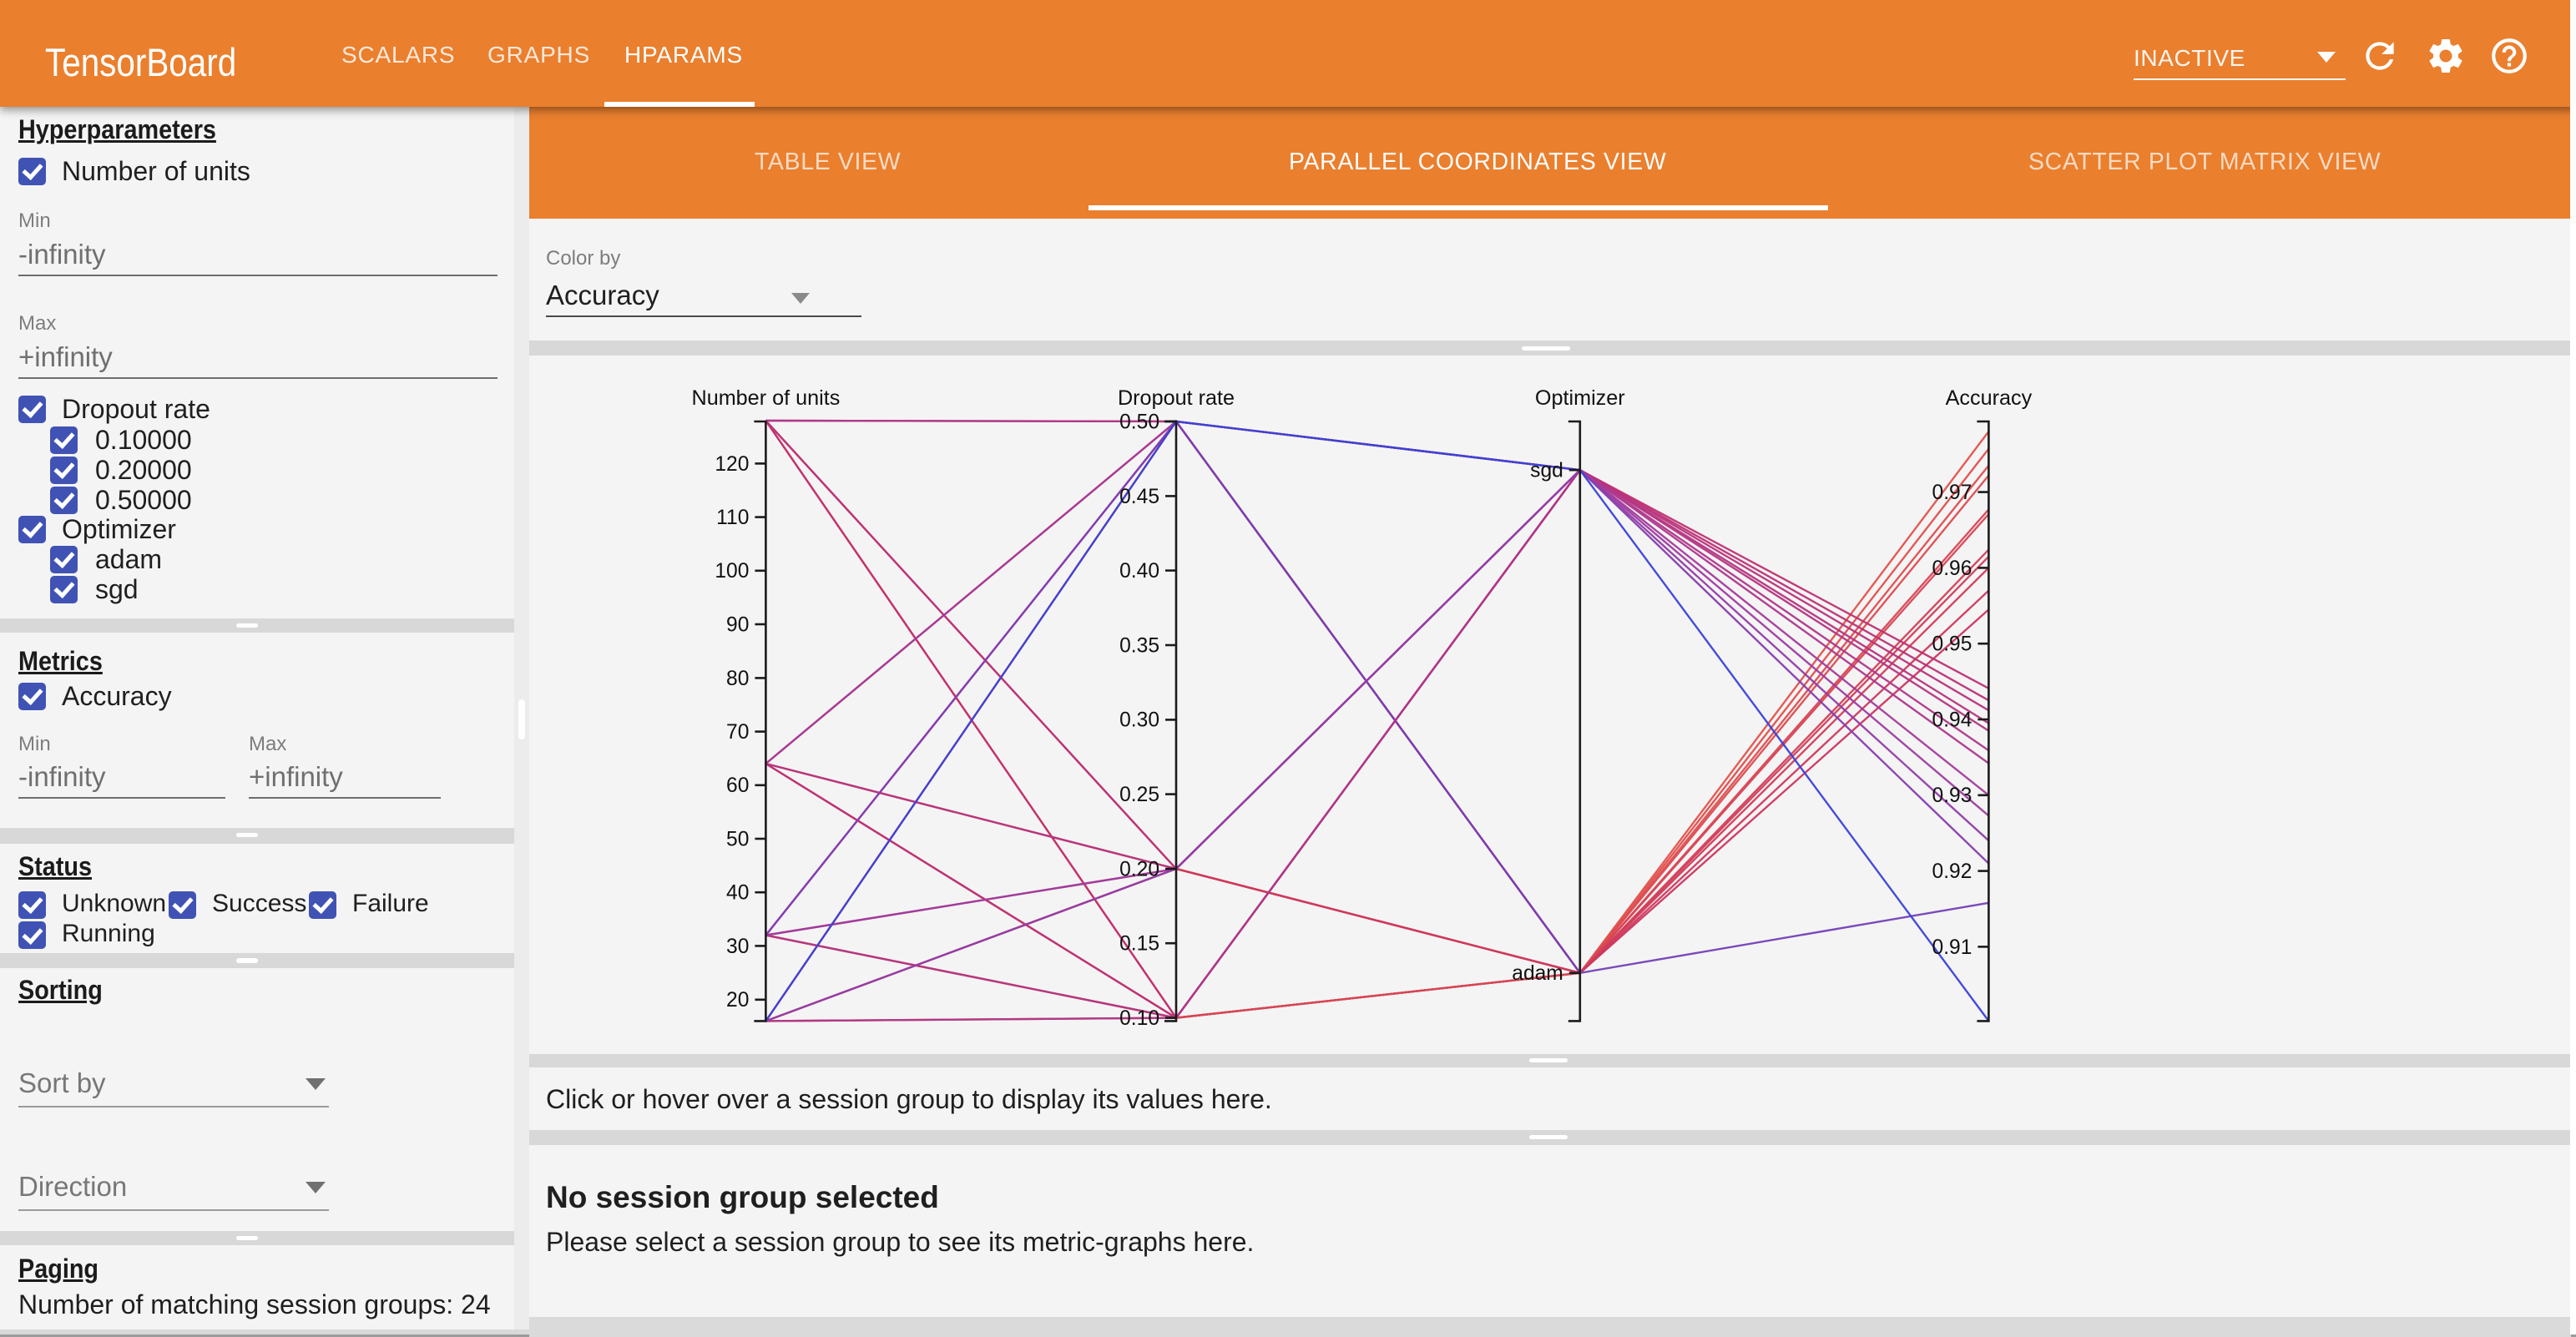 The width and height of the screenshot is (2576, 1337). Describe the element at coordinates (1176, 398) in the screenshot. I see `svg-text: Dropout rate` at that location.